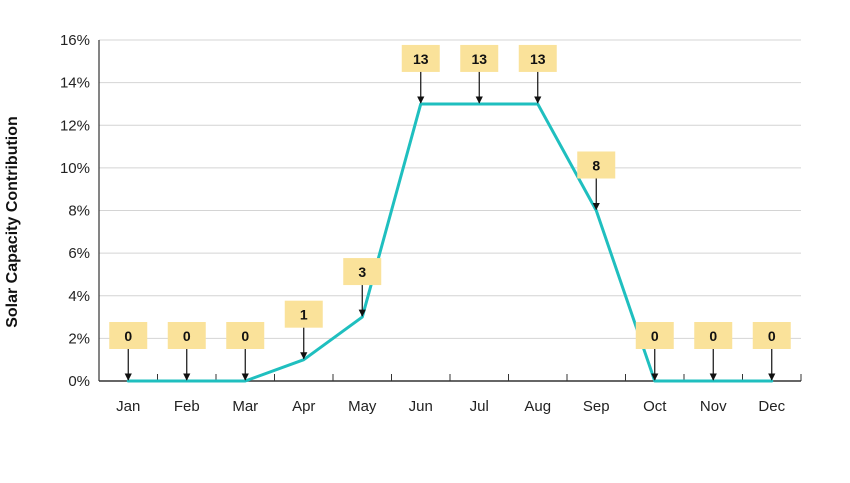  Describe the element at coordinates (75, 40) in the screenshot. I see `y-tick-label: 16%` at that location.